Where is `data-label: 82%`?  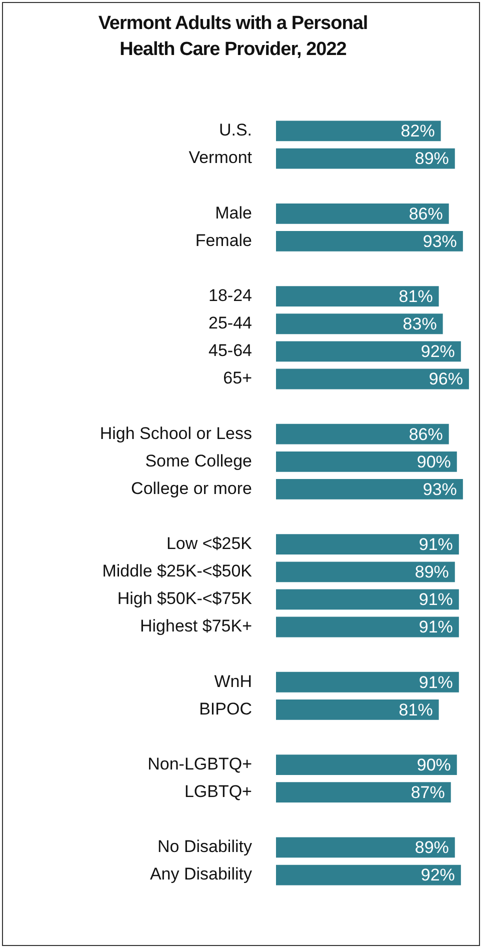 data-label: 82% is located at coordinates (417, 131).